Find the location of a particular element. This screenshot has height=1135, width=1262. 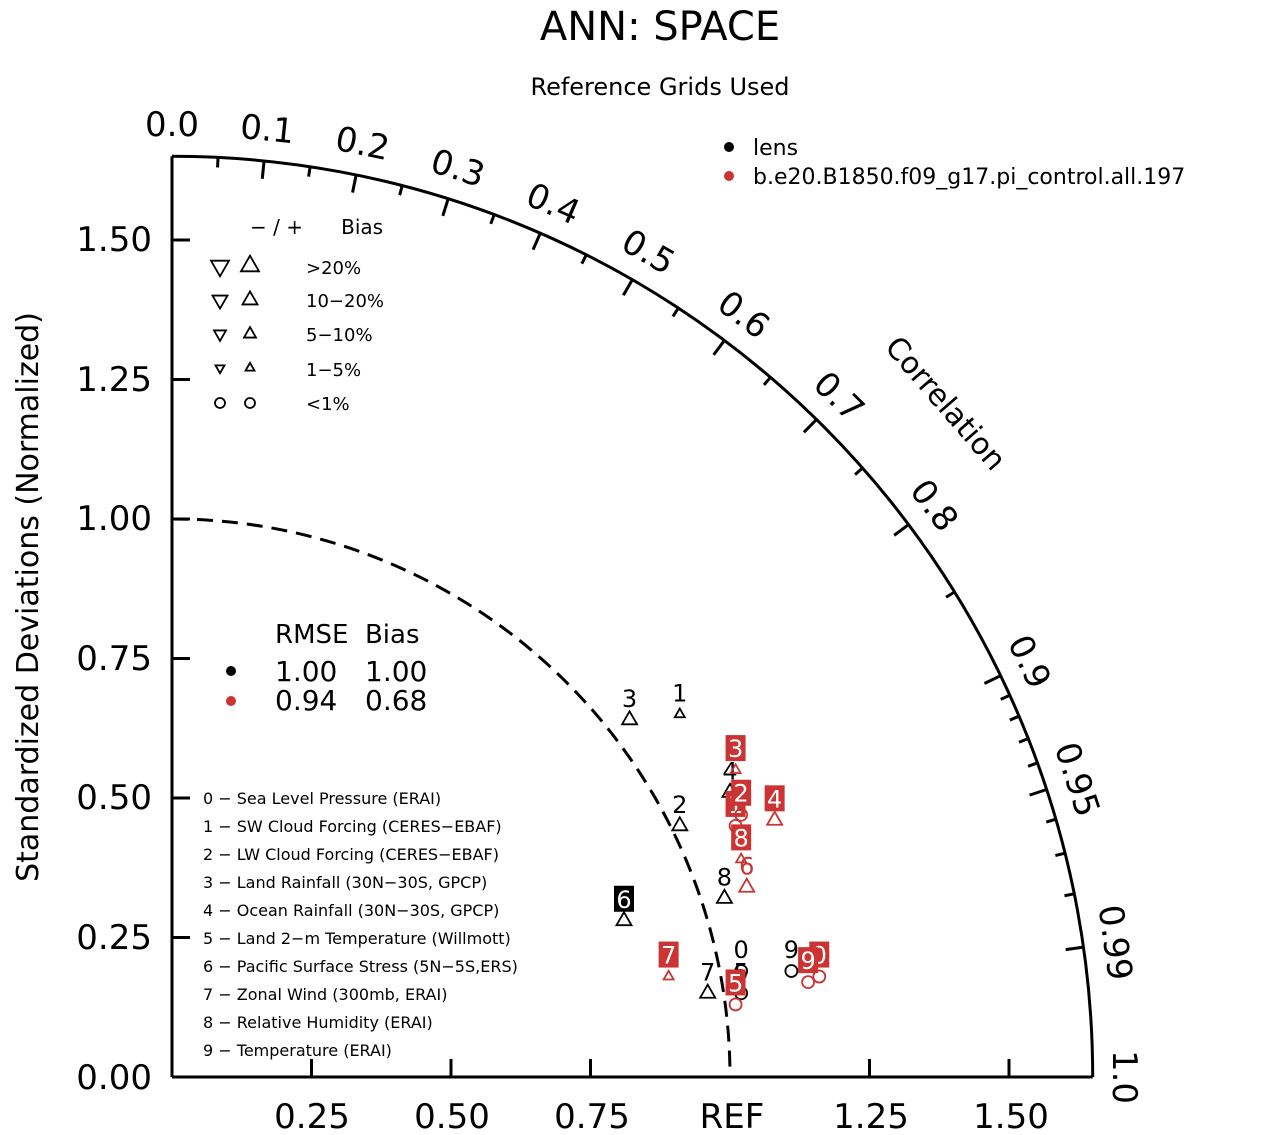

correlation-label: 0.99 is located at coordinates (1115, 942).